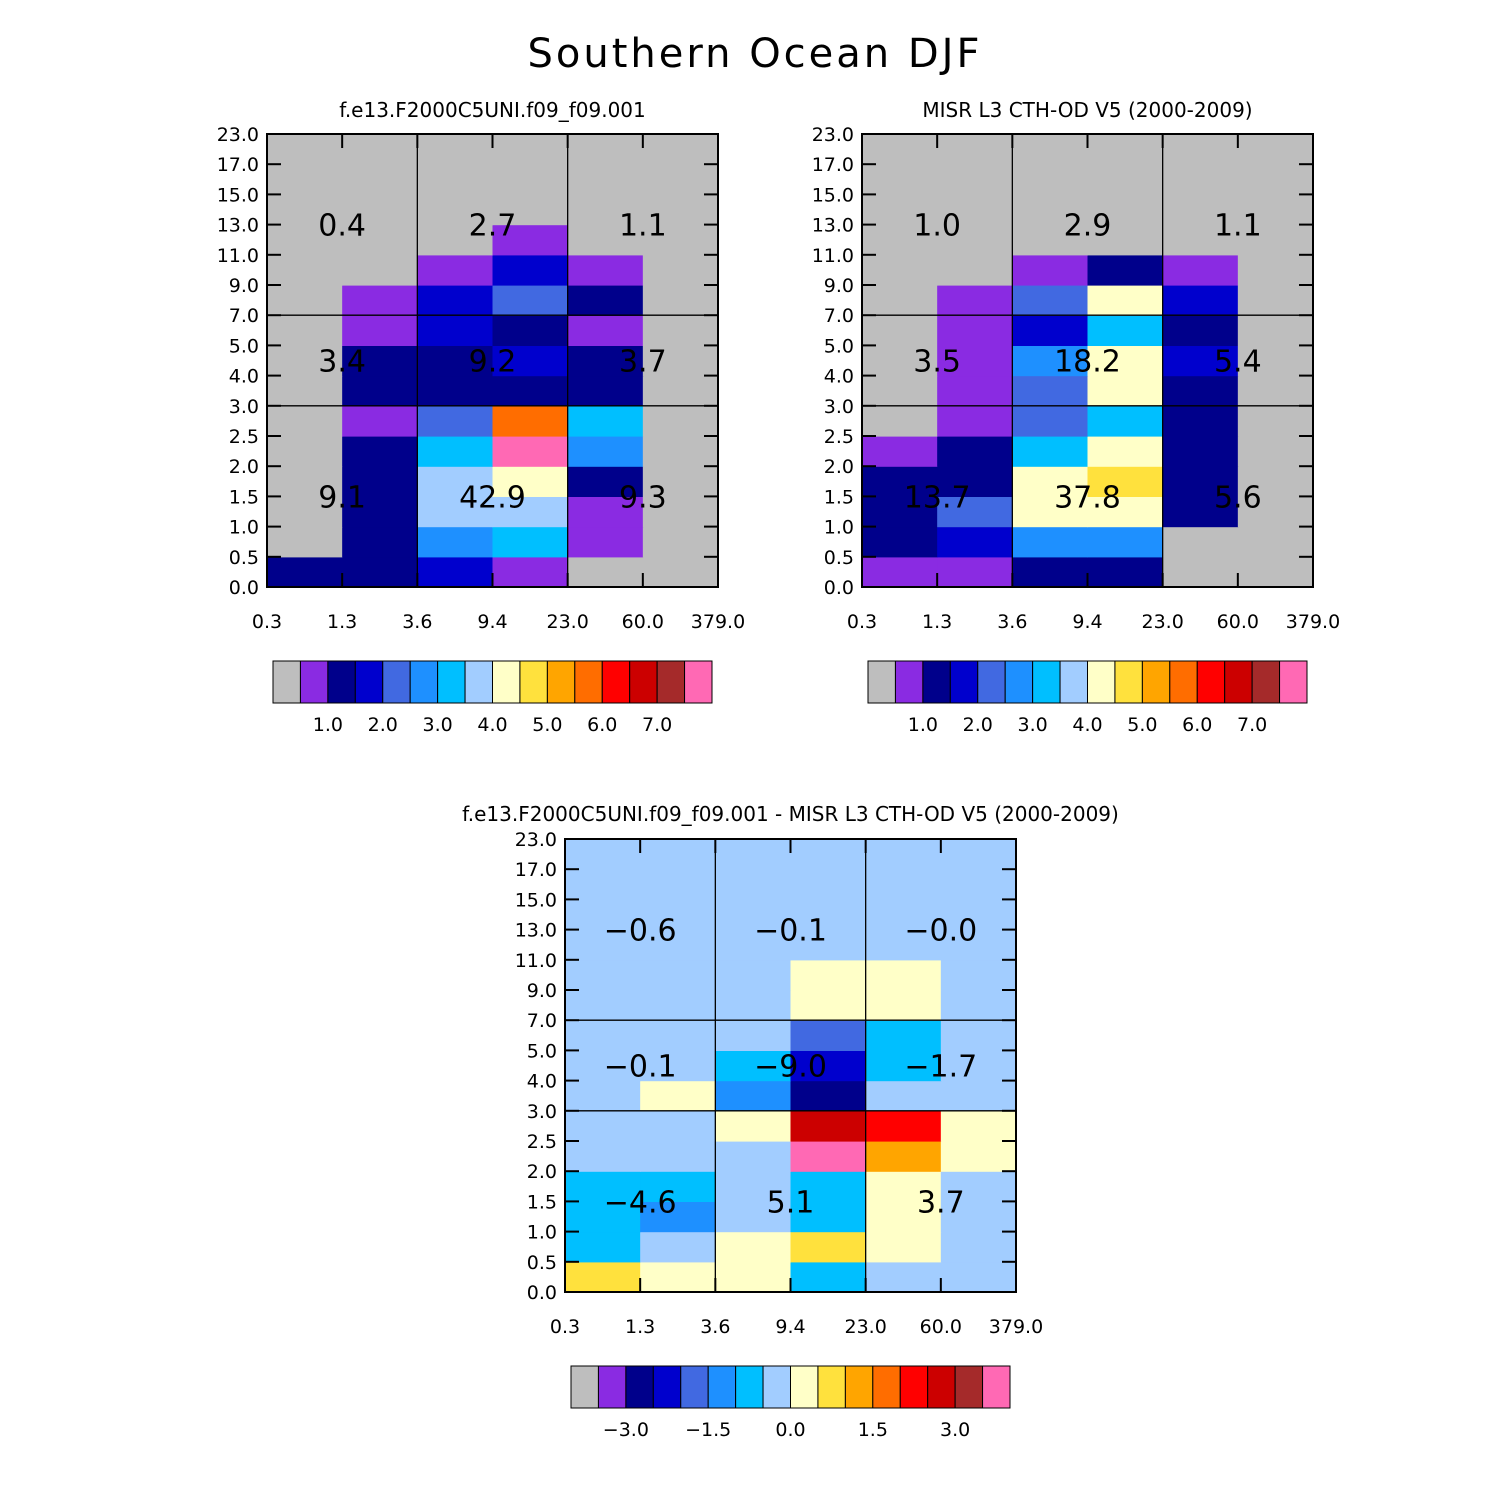  What do you see at coordinates (941, 1327) in the screenshot?
I see `x-tick-label: 60.0` at bounding box center [941, 1327].